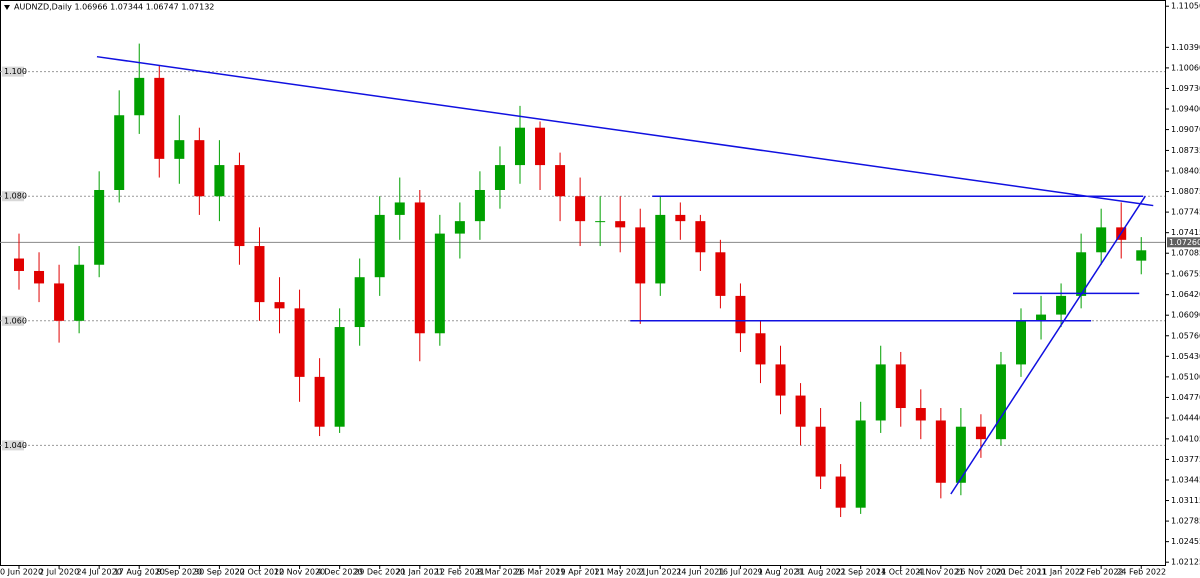 The image size is (1200, 578). Describe the element at coordinates (180, 572) in the screenshot. I see `x-tick-label: 8 Sep 2020` at that location.